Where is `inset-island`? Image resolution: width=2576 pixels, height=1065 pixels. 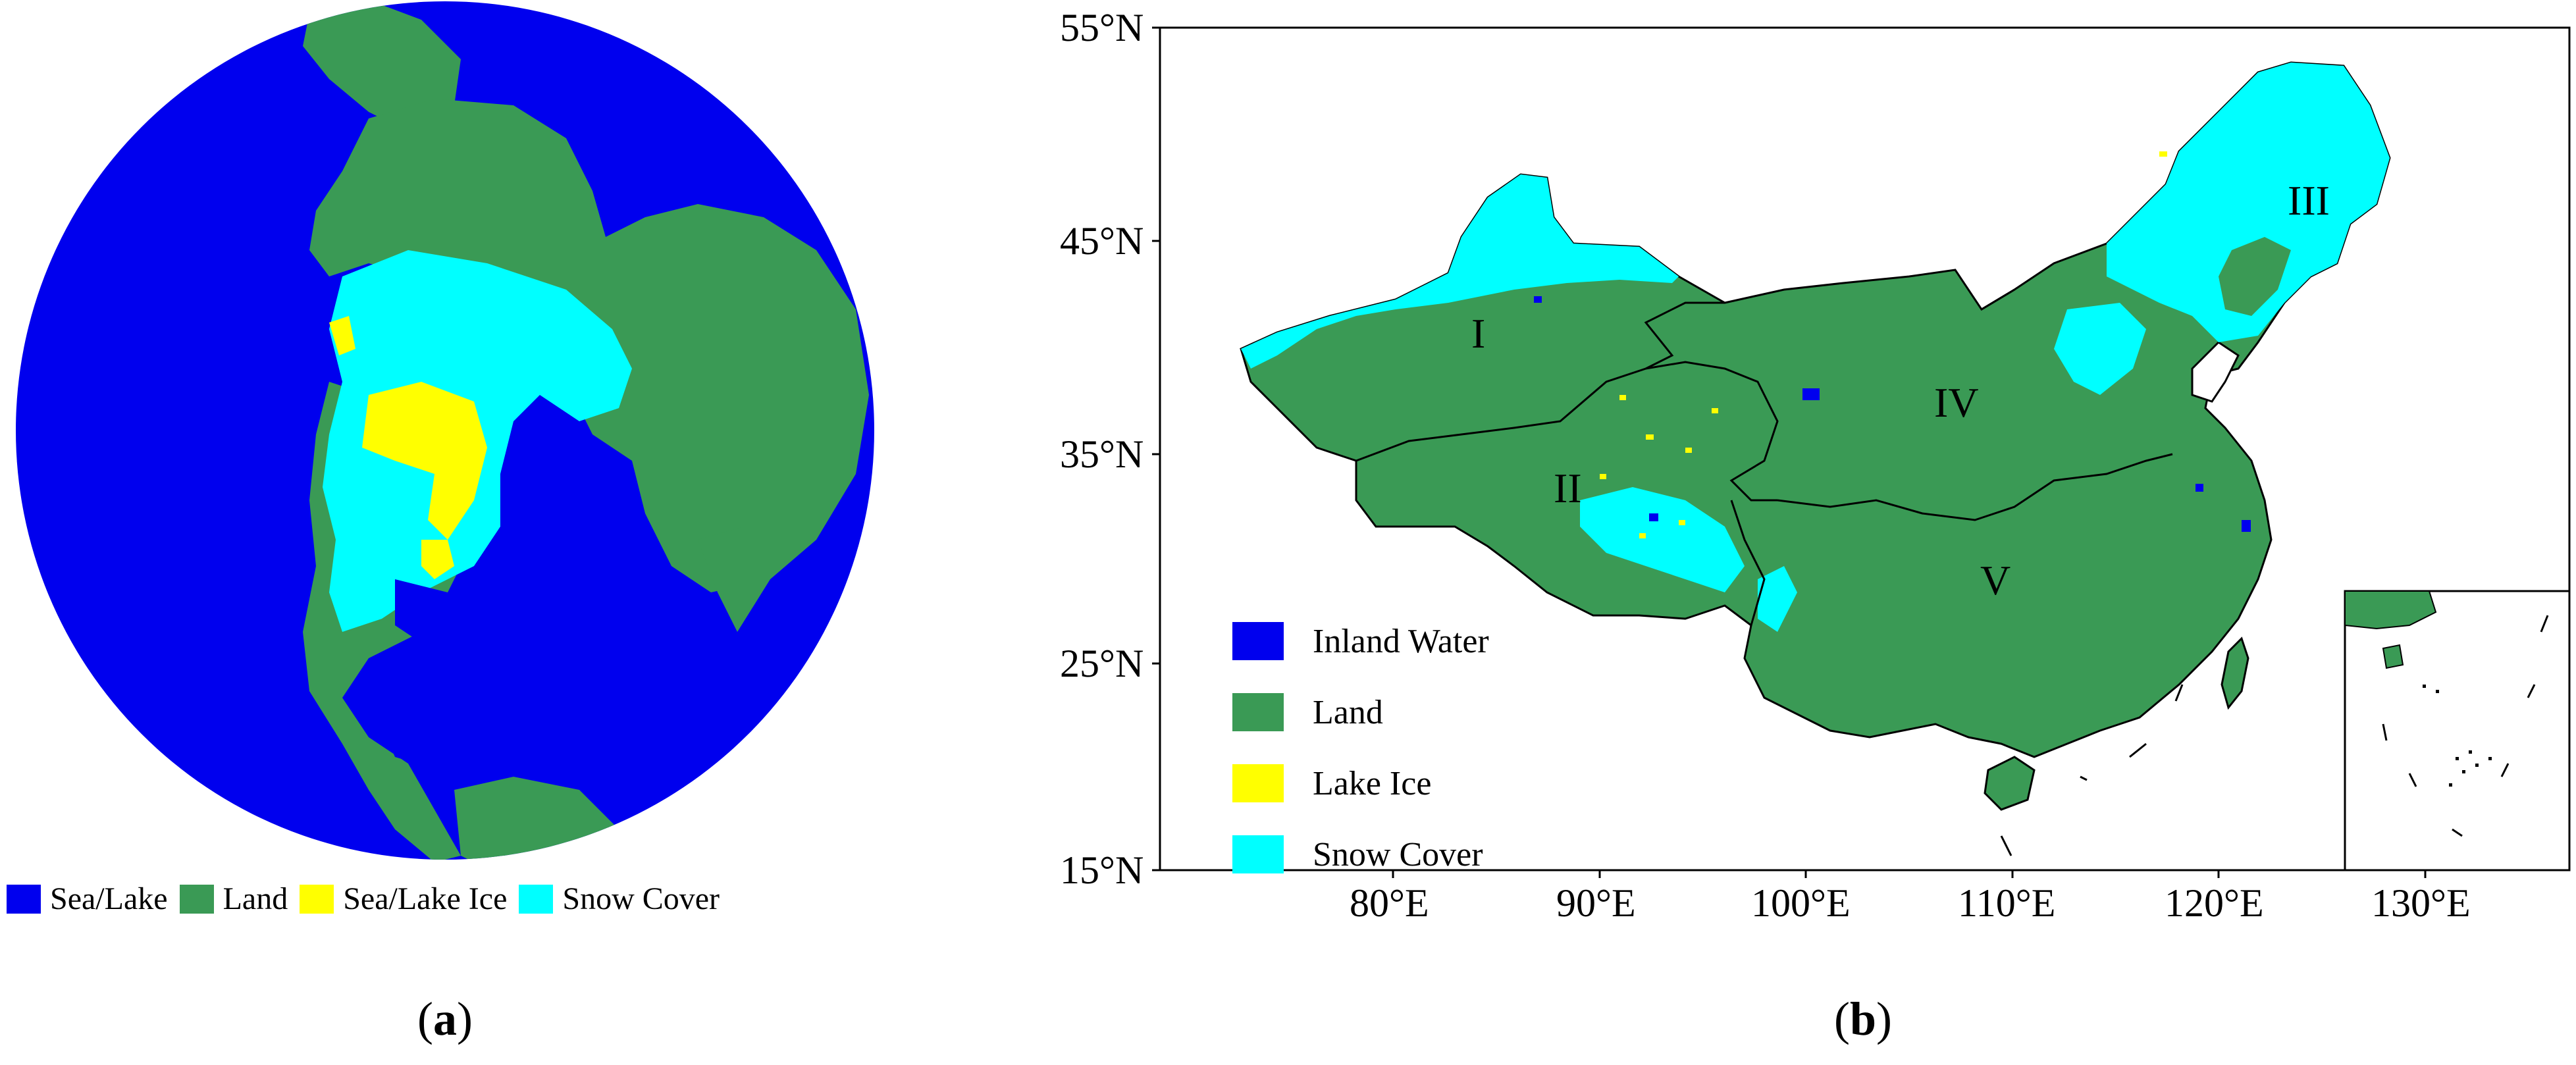
inset-island is located at coordinates (2393, 656).